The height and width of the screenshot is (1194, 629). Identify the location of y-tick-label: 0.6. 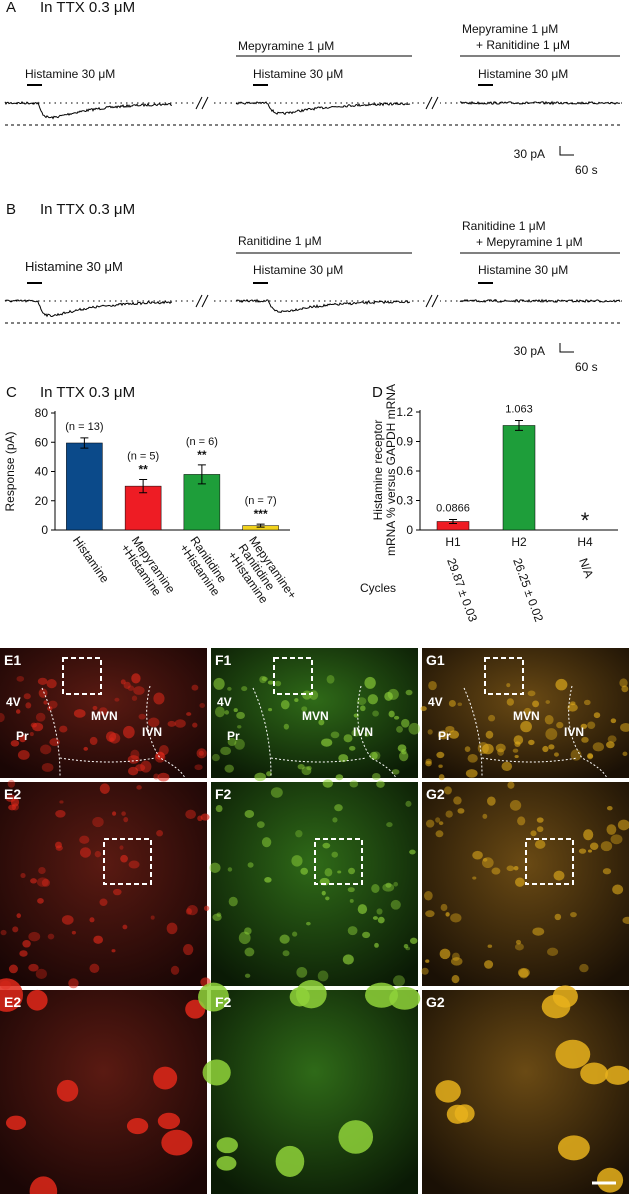
(404, 471).